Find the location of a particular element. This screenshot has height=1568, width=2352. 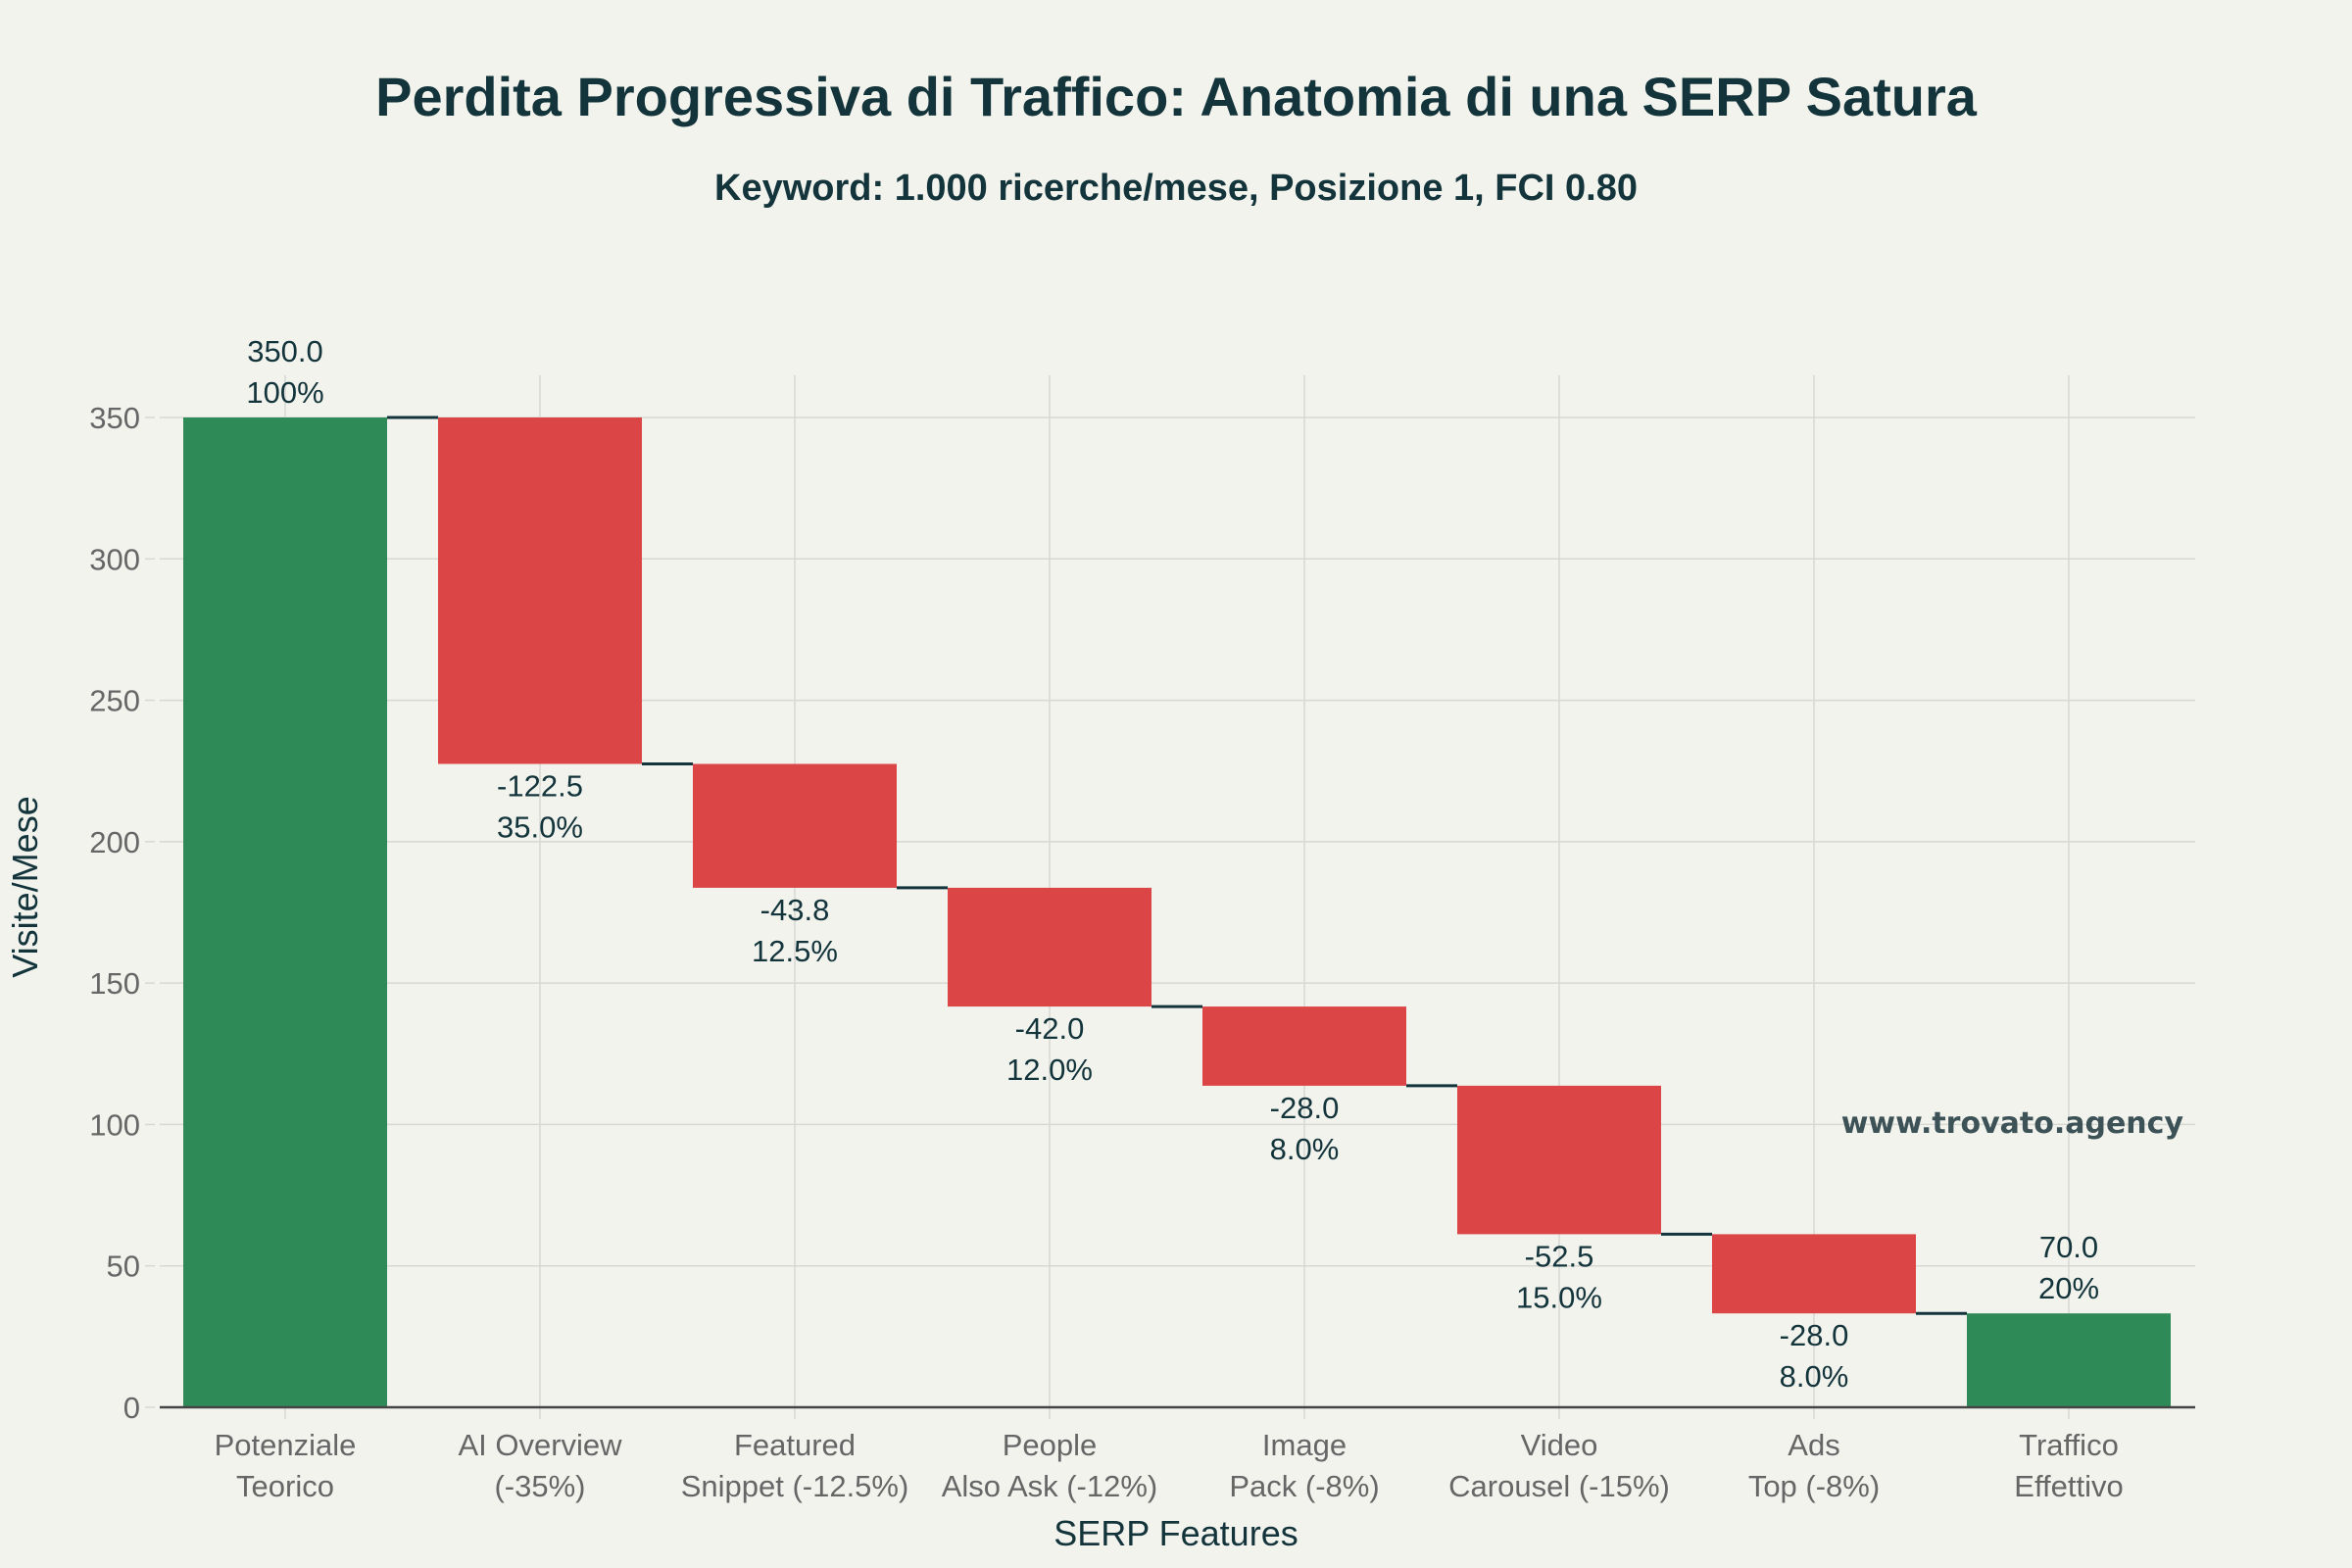

x-tick-label: Featured is located at coordinates (795, 1445).